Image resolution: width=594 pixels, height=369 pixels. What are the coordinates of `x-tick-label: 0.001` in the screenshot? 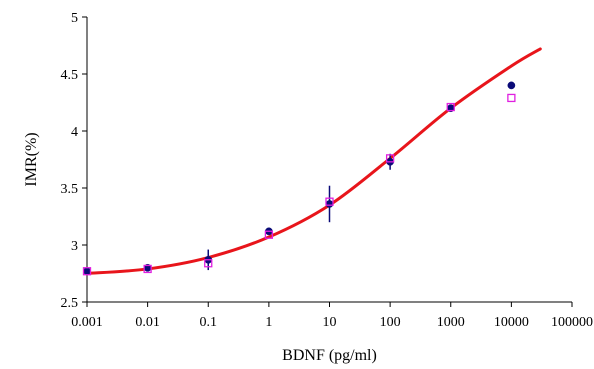 It's located at (87, 322).